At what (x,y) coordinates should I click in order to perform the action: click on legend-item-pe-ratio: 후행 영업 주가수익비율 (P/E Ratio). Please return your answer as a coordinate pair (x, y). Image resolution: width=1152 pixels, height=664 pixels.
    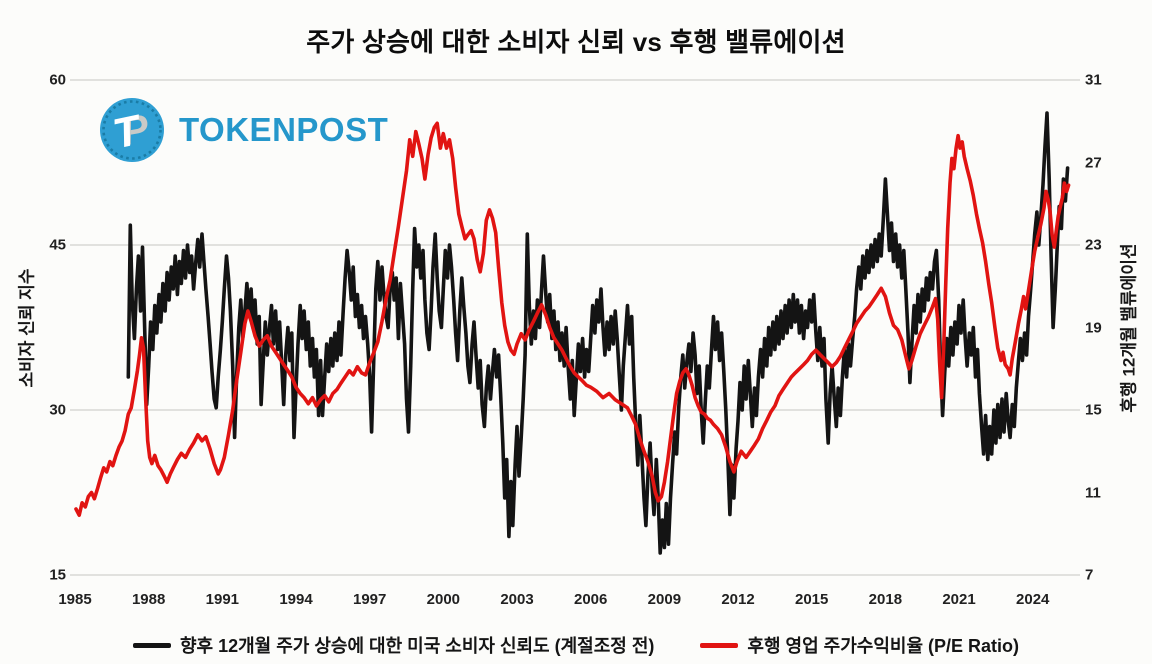
    Looking at the image, I should click on (859, 645).